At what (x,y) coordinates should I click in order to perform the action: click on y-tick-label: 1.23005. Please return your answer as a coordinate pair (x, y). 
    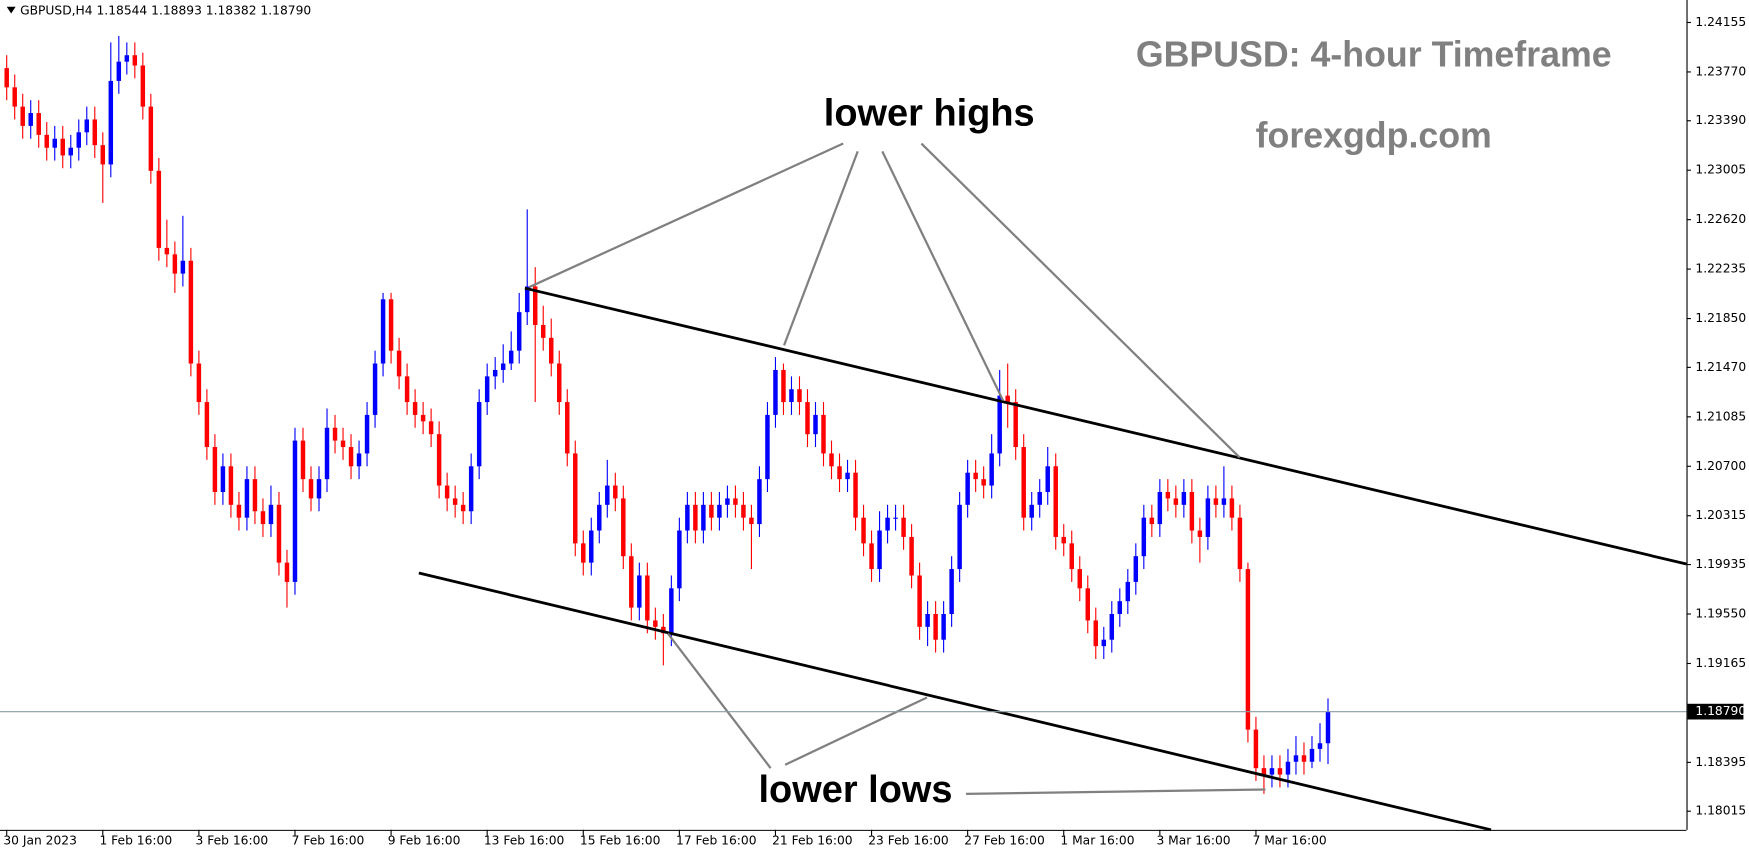
    Looking at the image, I should click on (1720, 170).